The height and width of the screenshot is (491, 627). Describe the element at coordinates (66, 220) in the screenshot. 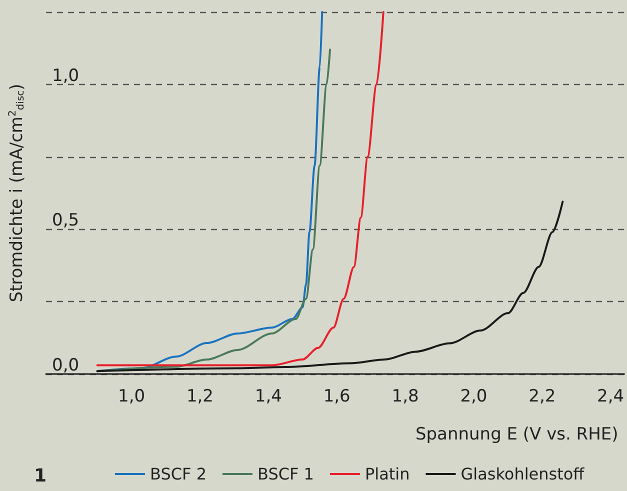

I see `y-tick-label: 0,5` at that location.